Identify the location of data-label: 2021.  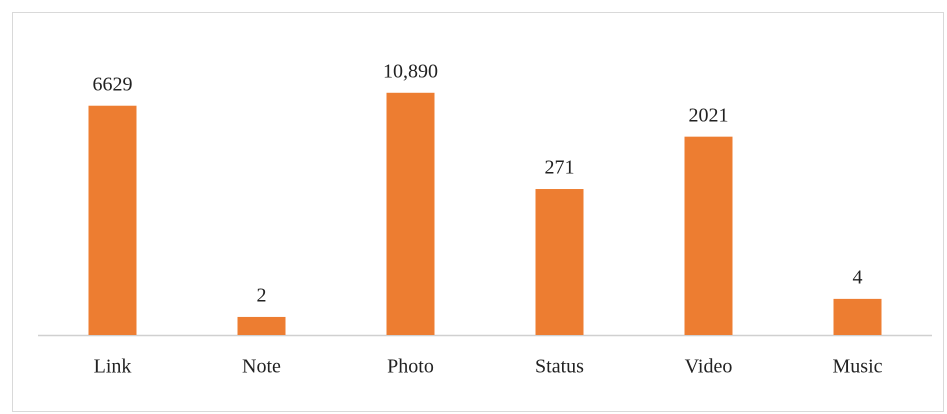
(709, 115).